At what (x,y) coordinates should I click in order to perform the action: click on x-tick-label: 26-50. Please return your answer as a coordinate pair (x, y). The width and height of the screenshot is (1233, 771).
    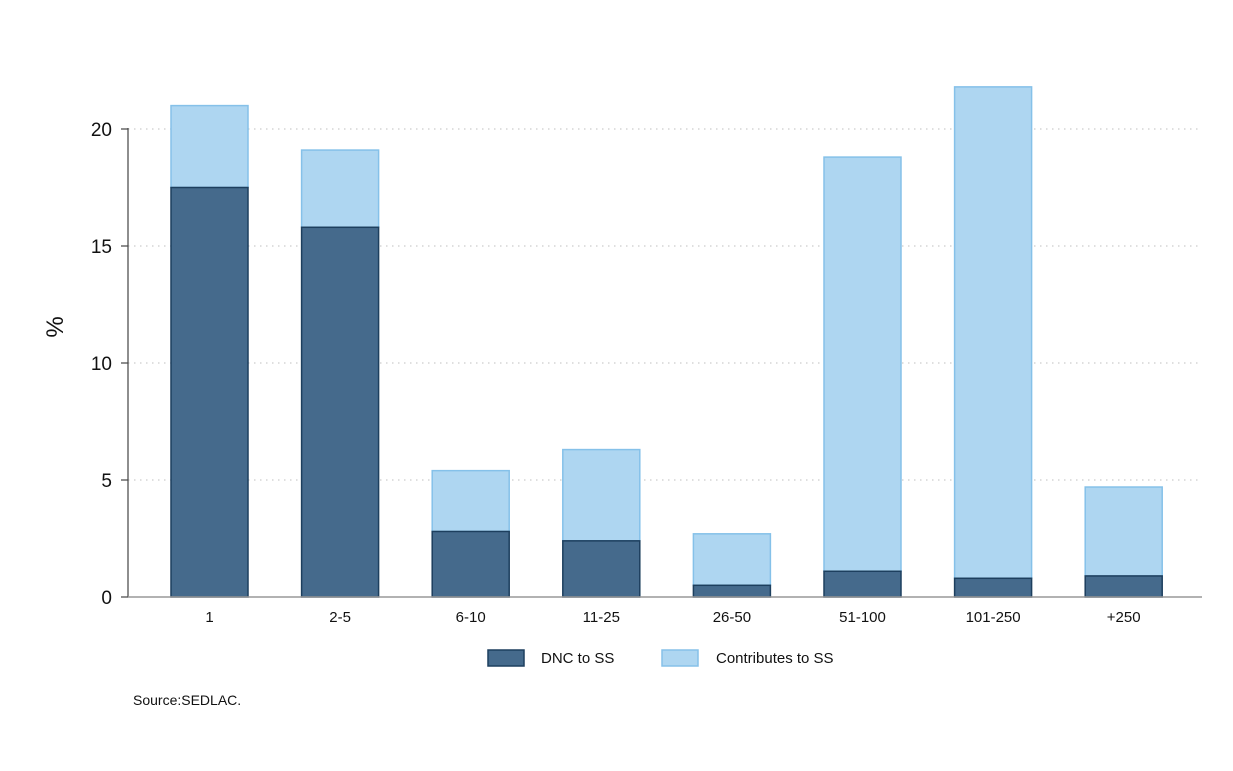
    Looking at the image, I should click on (732, 617).